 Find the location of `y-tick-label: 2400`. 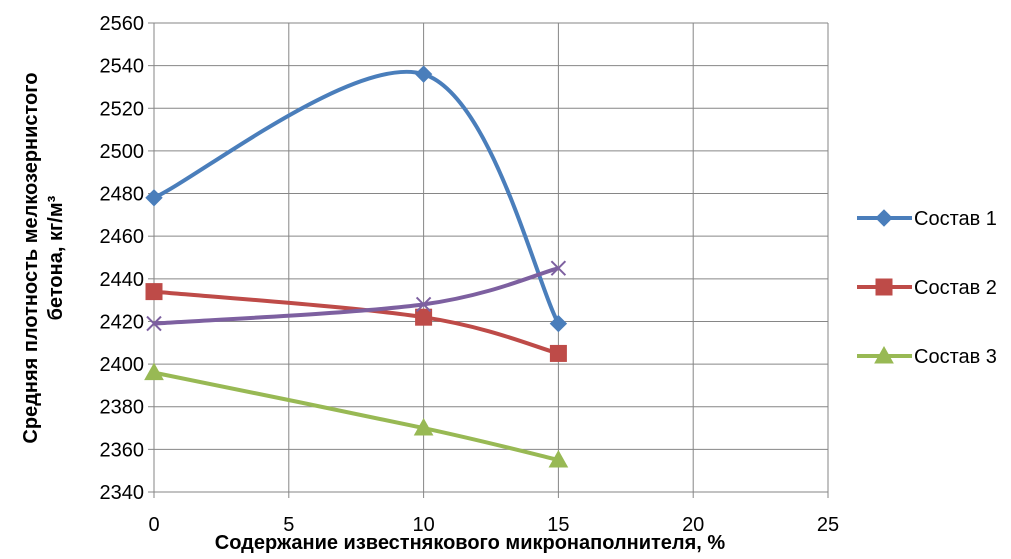

y-tick-label: 2400 is located at coordinates (122, 365).